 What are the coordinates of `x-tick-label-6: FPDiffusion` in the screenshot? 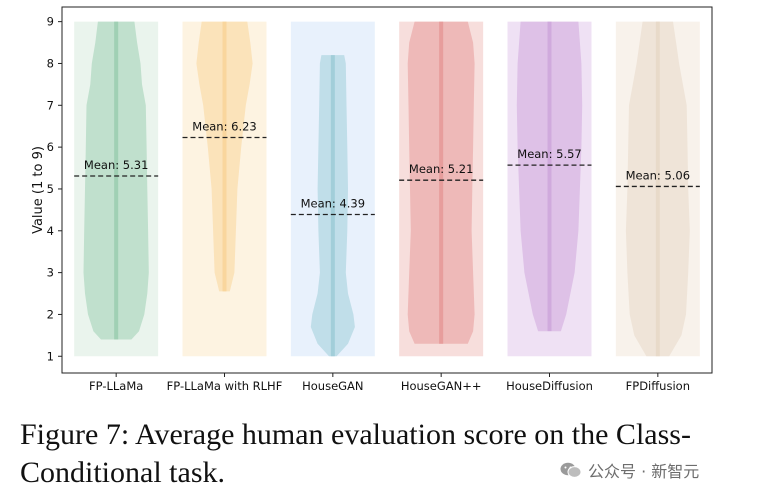 It's located at (658, 386).